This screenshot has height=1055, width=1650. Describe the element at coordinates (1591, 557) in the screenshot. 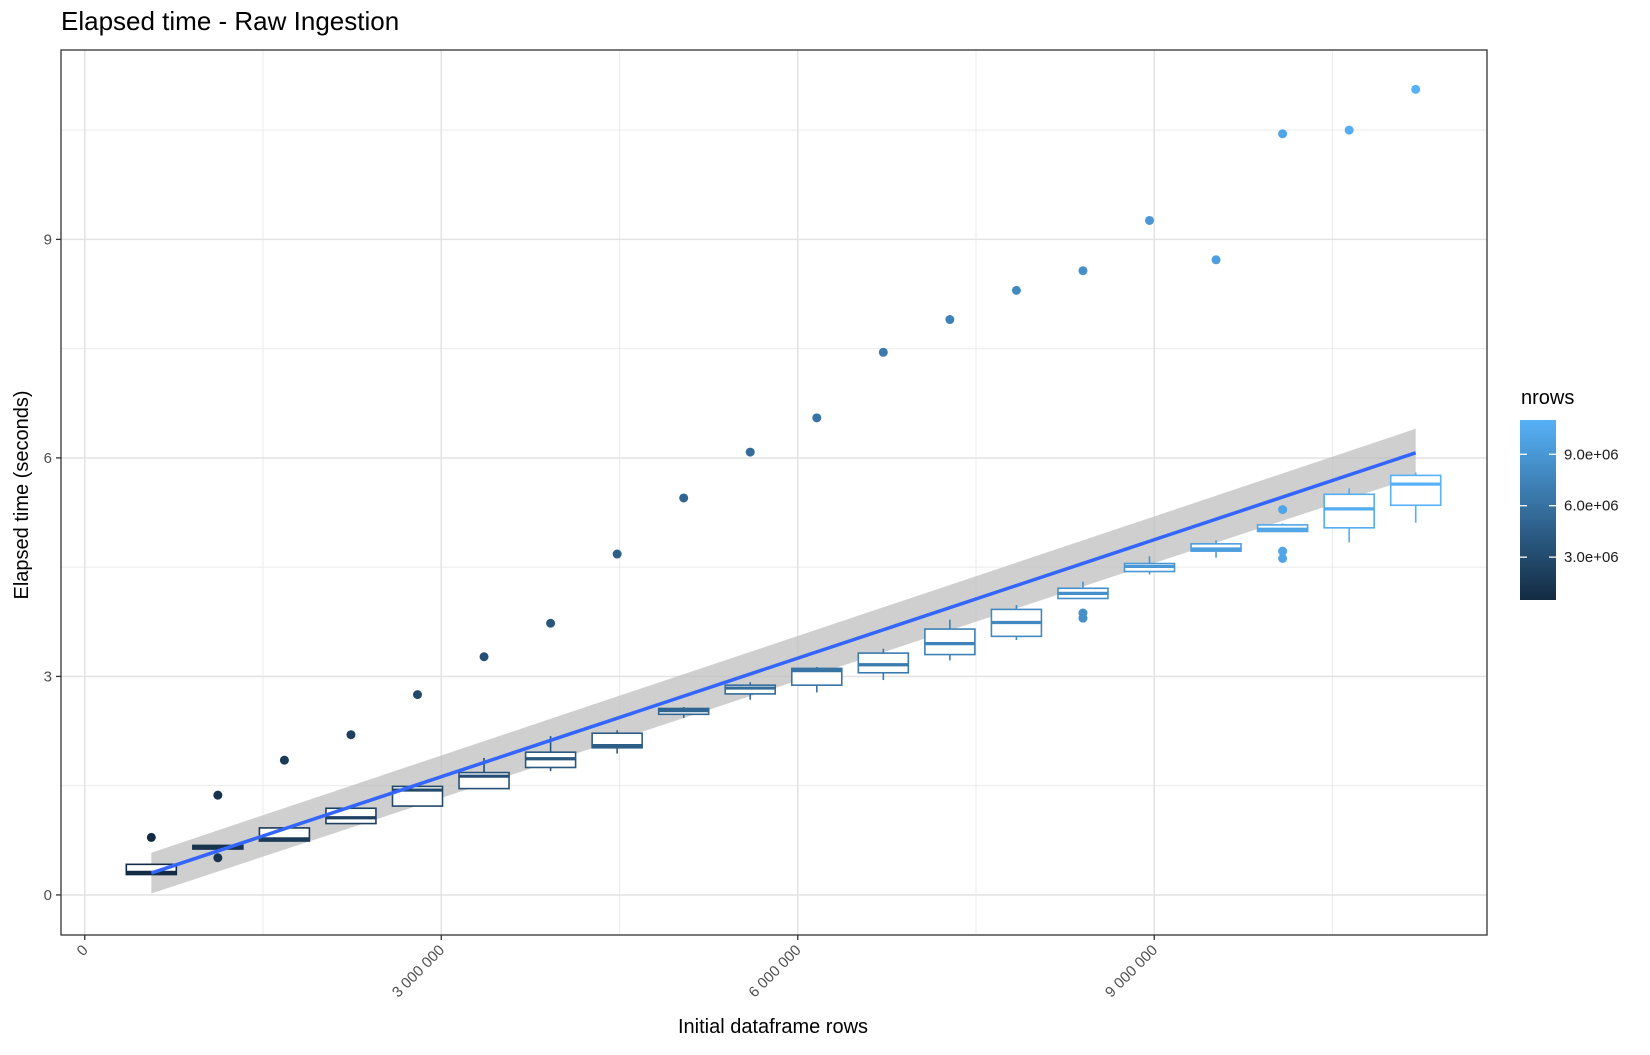

I see `legend-tick-label: 3.0e+06` at that location.